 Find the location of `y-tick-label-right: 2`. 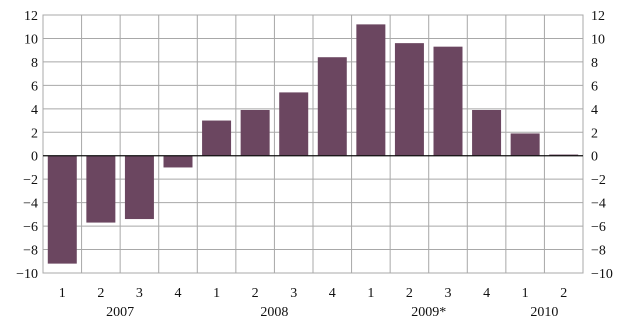

y-tick-label-right: 2 is located at coordinates (594, 133).